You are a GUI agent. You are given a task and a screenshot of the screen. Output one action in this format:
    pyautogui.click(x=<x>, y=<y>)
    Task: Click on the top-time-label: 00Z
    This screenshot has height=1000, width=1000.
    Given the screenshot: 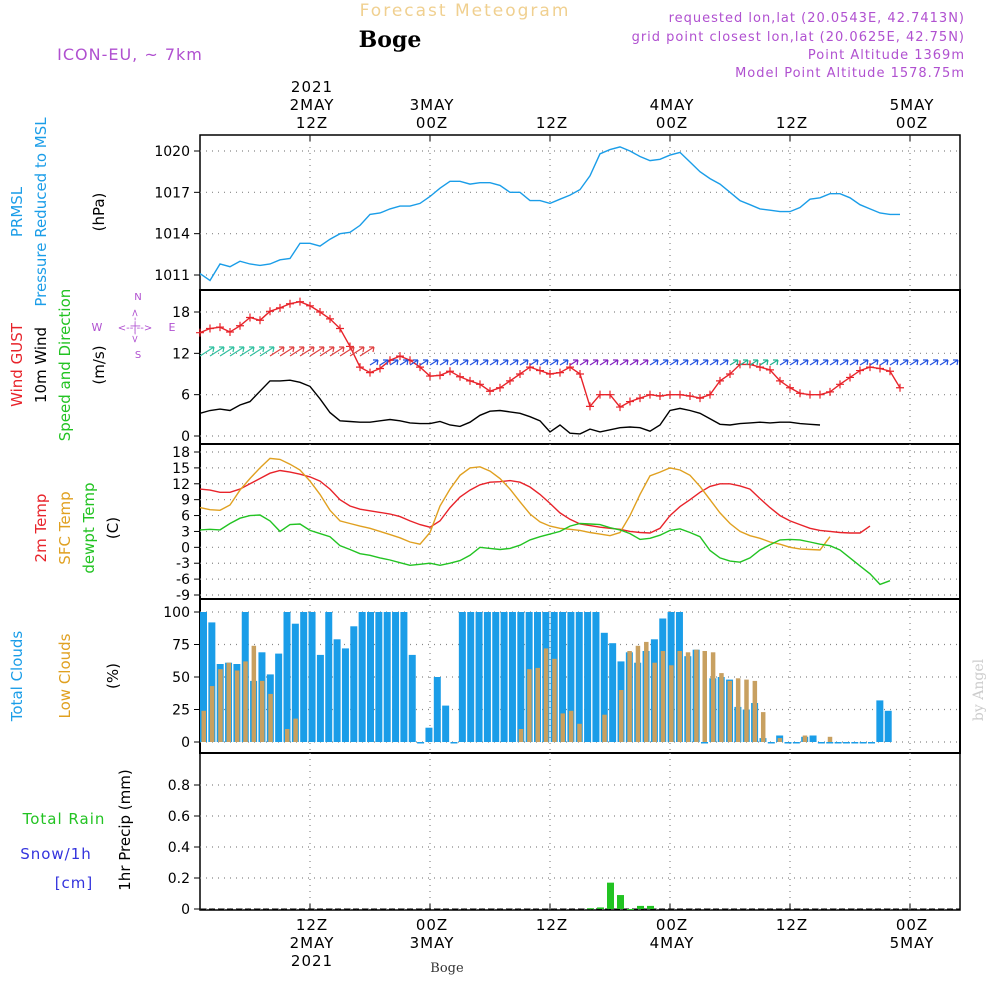 What is the action you would take?
    pyautogui.click(x=672, y=123)
    